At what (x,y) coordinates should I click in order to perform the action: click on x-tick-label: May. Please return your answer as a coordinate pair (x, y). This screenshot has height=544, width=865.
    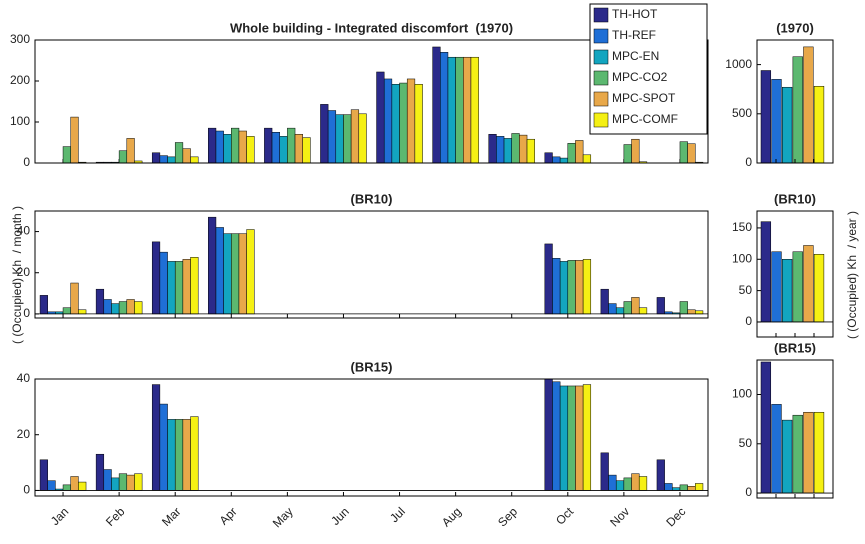
    Looking at the image, I should click on (283, 517).